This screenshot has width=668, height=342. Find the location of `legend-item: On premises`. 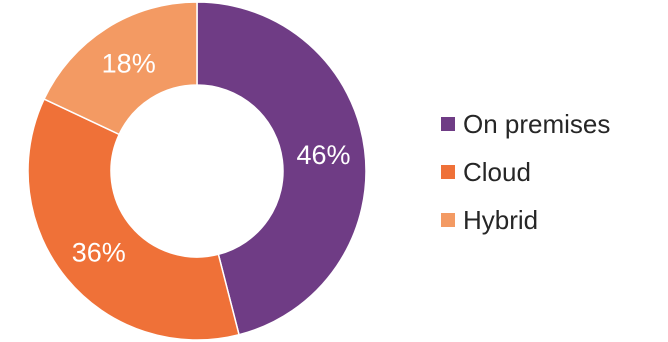

legend-item: On premises is located at coordinates (525, 124).